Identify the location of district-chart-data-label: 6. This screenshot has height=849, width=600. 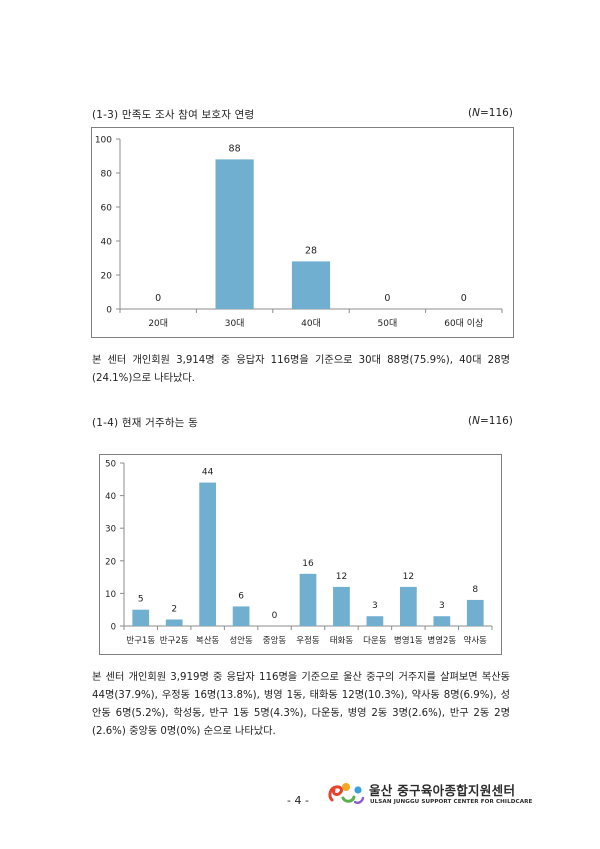
(241, 596).